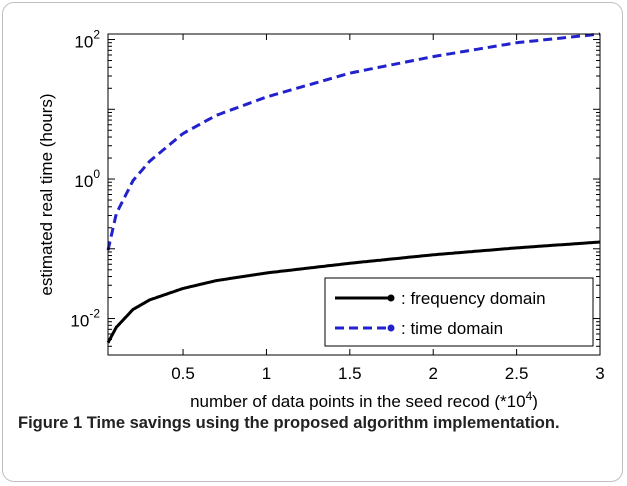 The width and height of the screenshot is (627, 486). Describe the element at coordinates (46, 194) in the screenshot. I see `y-axis-label: estimated real time (hours)` at that location.